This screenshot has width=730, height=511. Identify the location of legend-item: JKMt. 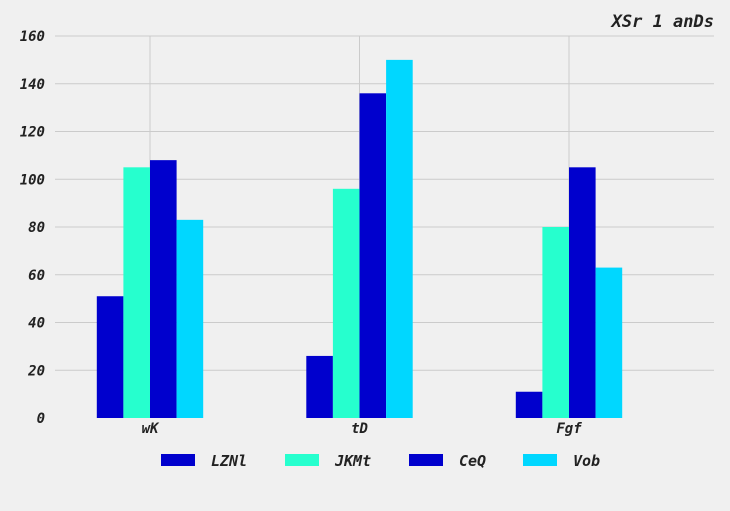
(328, 461).